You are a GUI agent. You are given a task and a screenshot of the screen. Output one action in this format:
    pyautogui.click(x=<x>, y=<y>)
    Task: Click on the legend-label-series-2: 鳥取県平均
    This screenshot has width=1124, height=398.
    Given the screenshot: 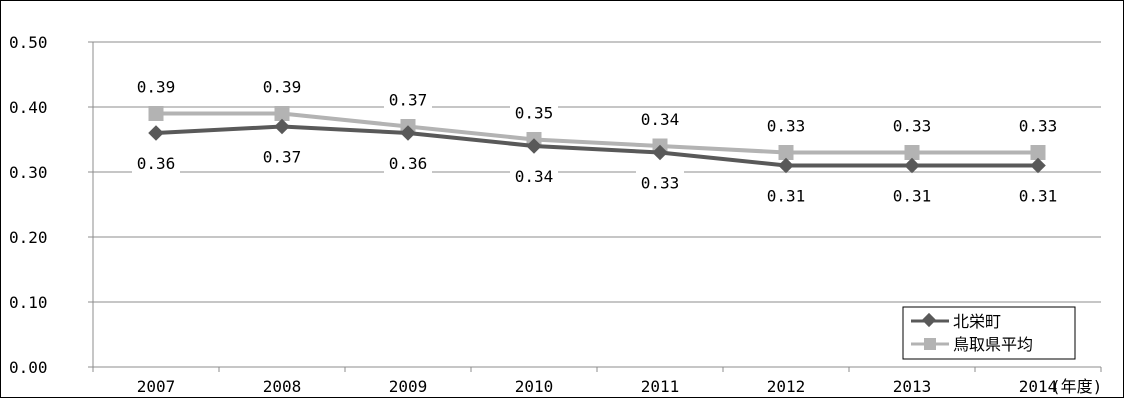 What is the action you would take?
    pyautogui.click(x=993, y=344)
    